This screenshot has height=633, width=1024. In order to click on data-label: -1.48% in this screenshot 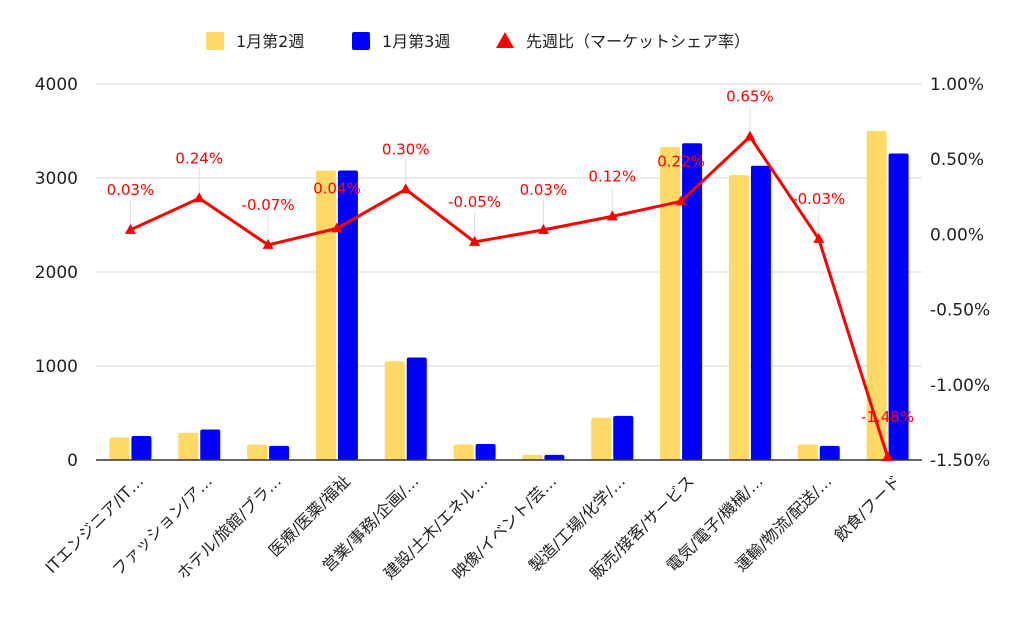, I will do `click(887, 417)`.